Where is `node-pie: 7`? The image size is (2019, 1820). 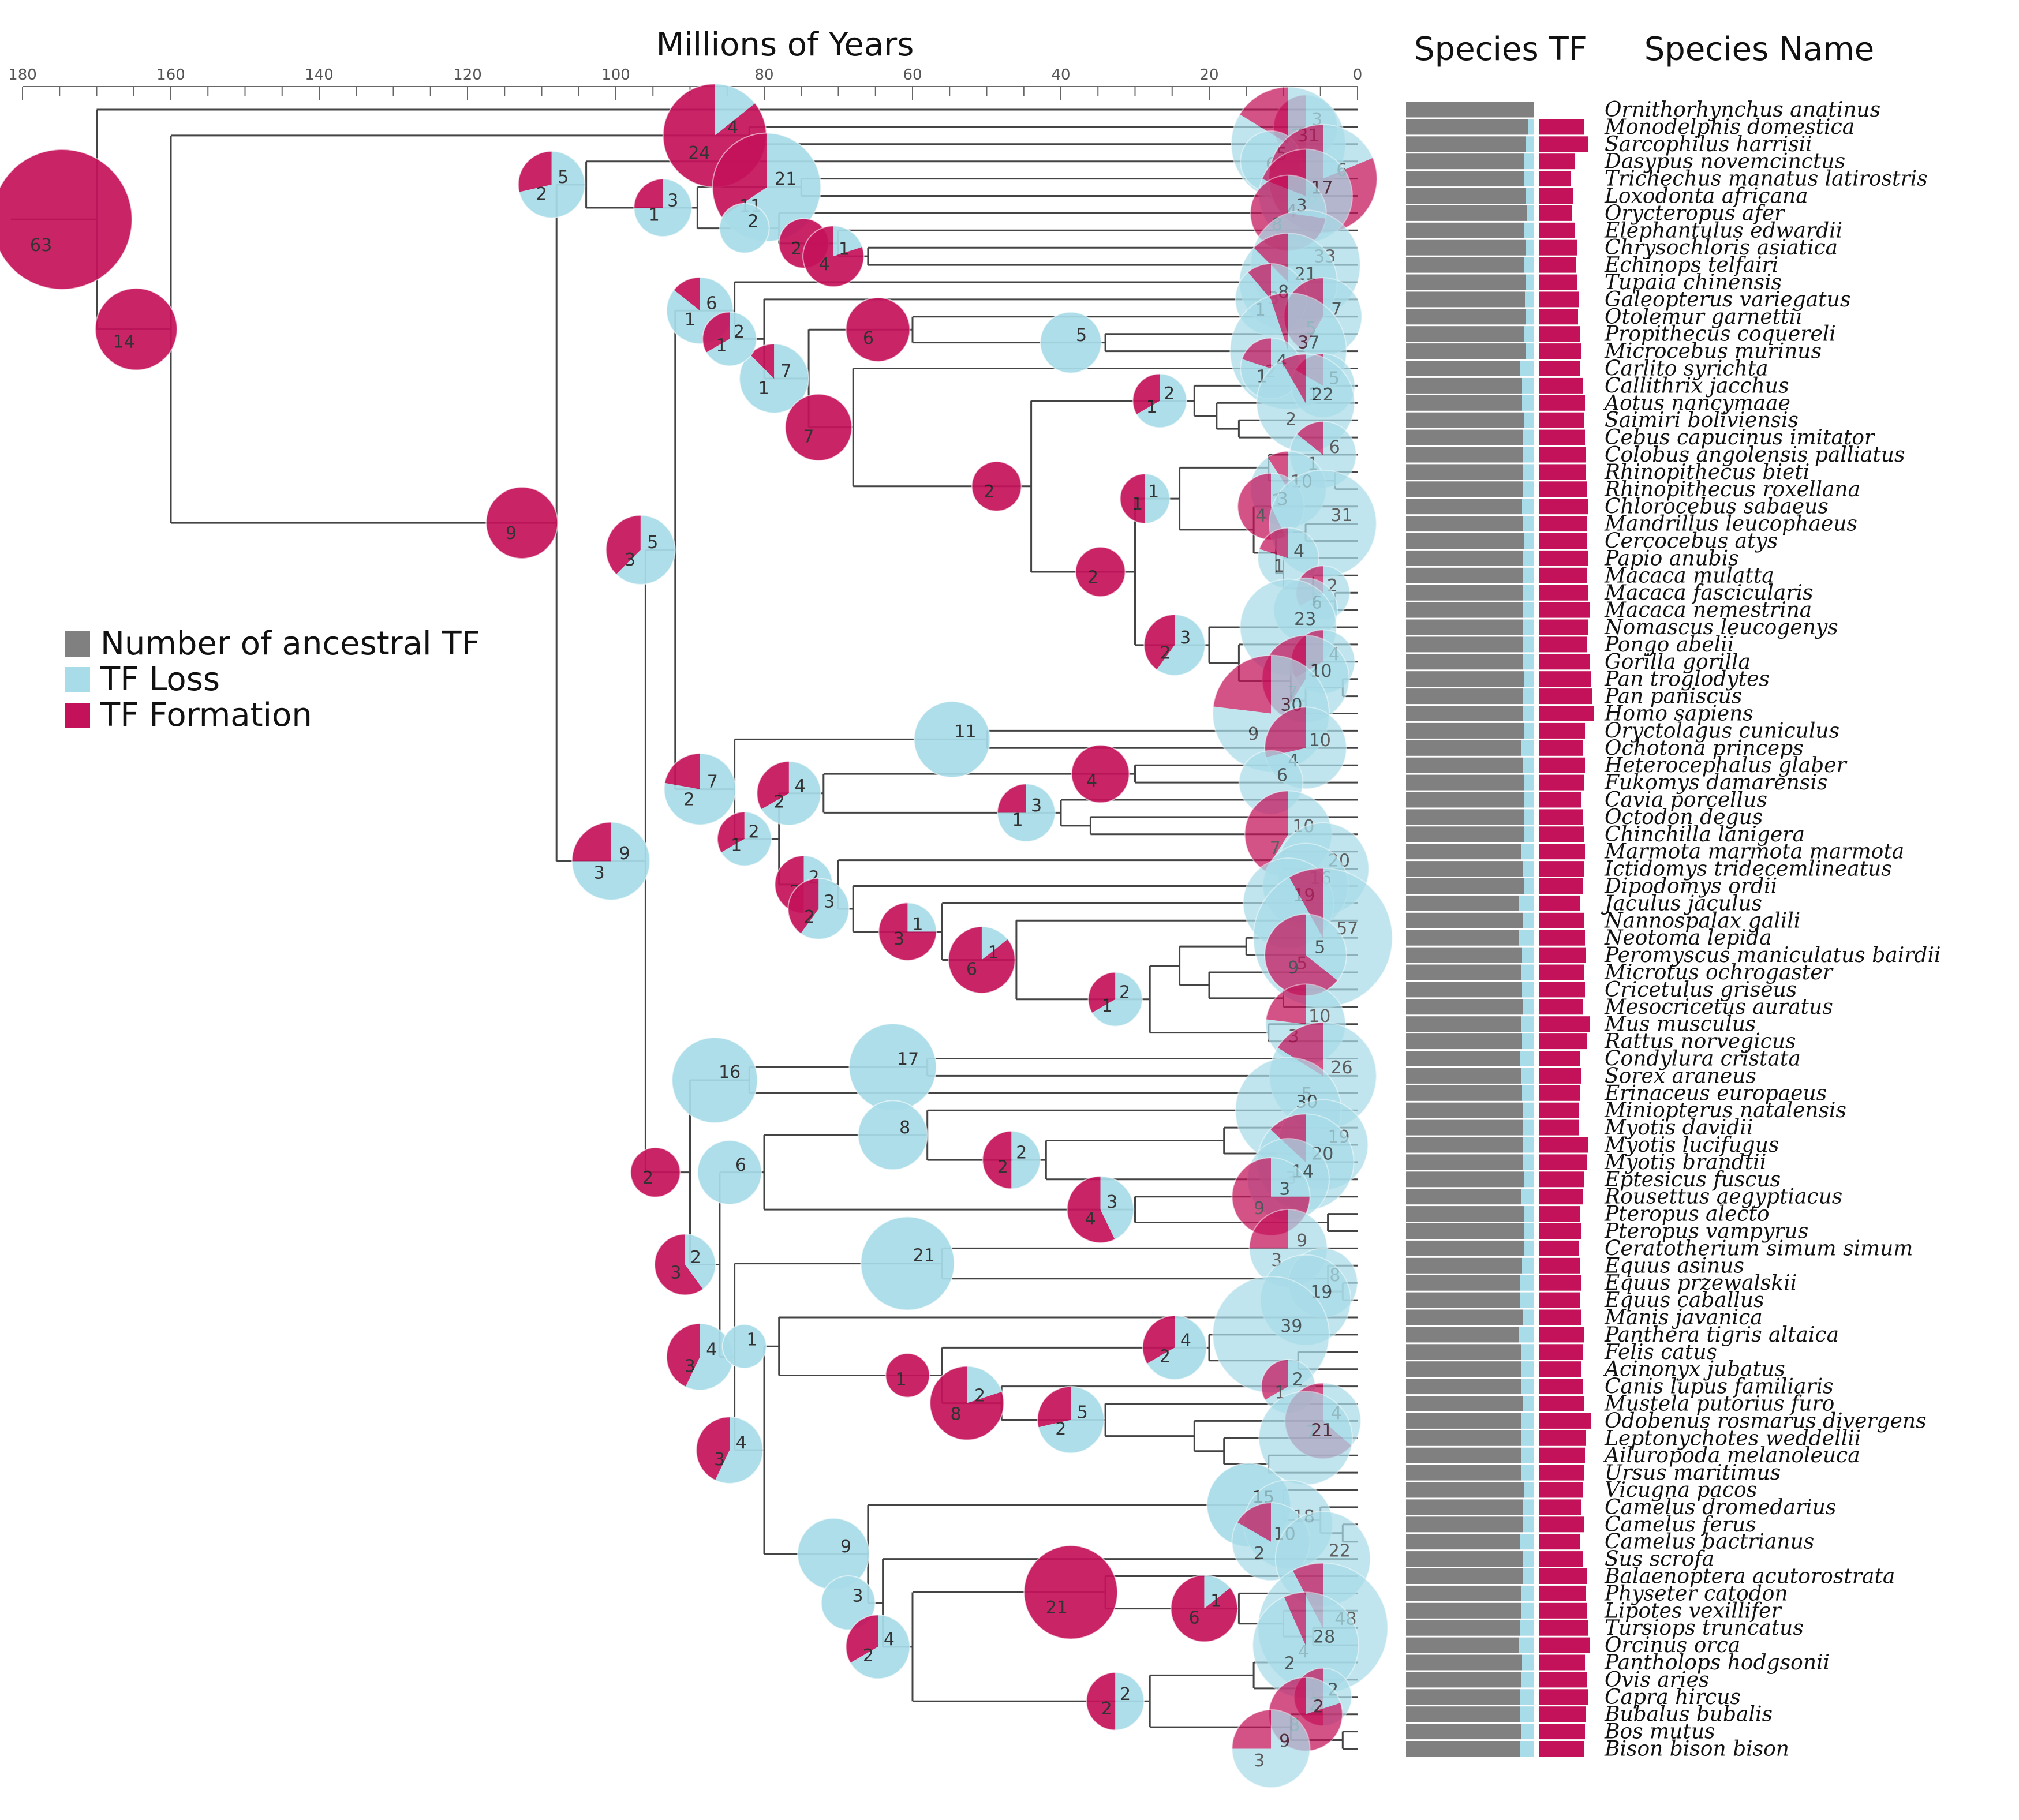
node-pie: 7 is located at coordinates (819, 427).